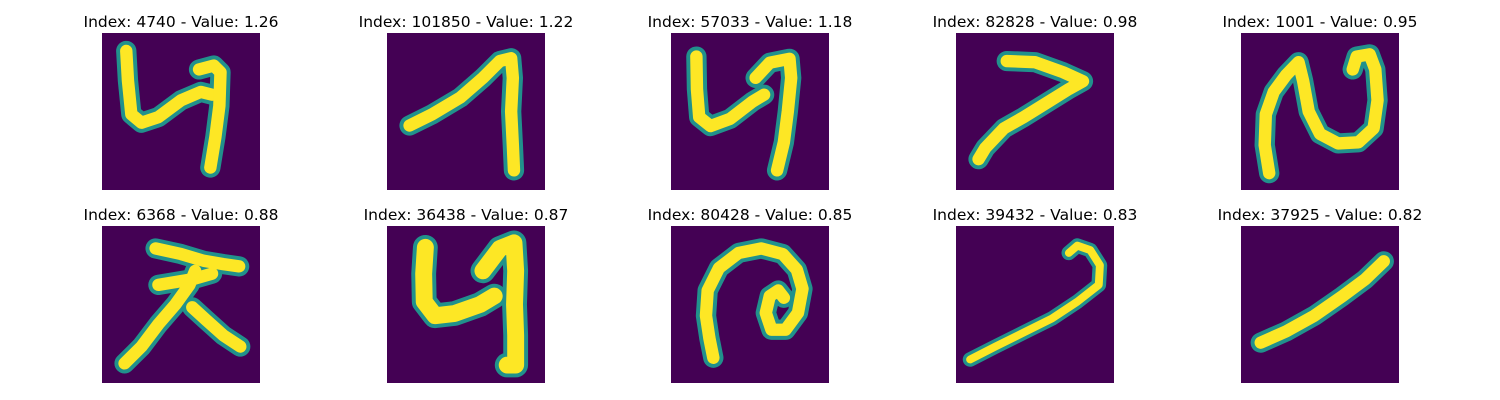 Image resolution: width=1500 pixels, height=400 pixels. I want to click on panel-title: Index: 101850 - Value: 1.22, so click(466, 22).